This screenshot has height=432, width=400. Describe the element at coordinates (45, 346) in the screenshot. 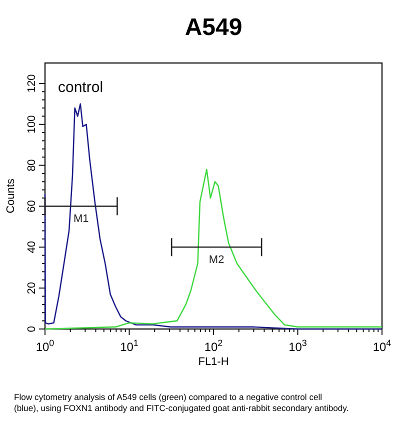

I see `x-tick-label: 10$^{0}$` at that location.